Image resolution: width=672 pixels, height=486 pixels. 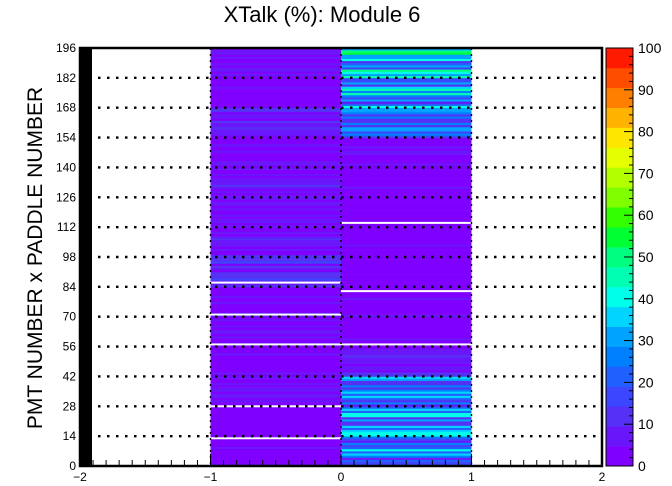 I want to click on color-scale: 0 10 20 30 40 50 60 70 80 90 100, so click(x=633, y=257).